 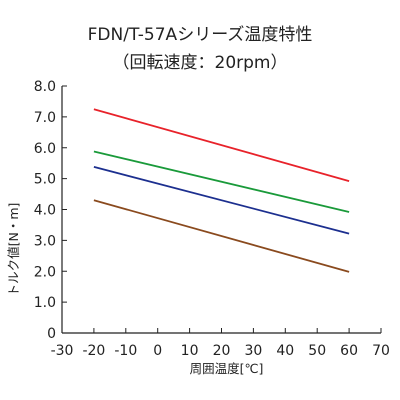 I want to click on chart-subtitle: （回転速度：20rpm）, so click(x=200, y=63).